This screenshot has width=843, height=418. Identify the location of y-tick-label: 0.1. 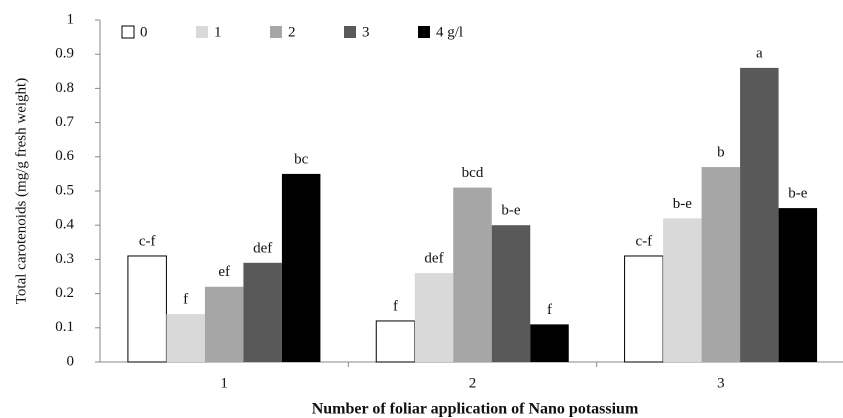
(64, 327).